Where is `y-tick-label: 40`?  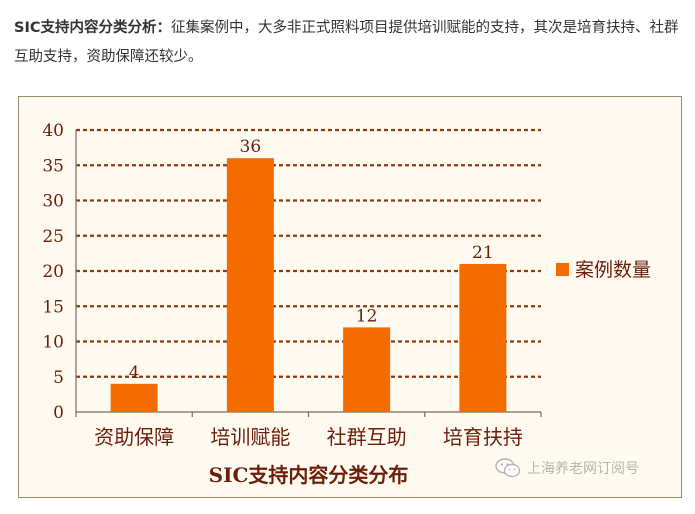 y-tick-label: 40 is located at coordinates (53, 131).